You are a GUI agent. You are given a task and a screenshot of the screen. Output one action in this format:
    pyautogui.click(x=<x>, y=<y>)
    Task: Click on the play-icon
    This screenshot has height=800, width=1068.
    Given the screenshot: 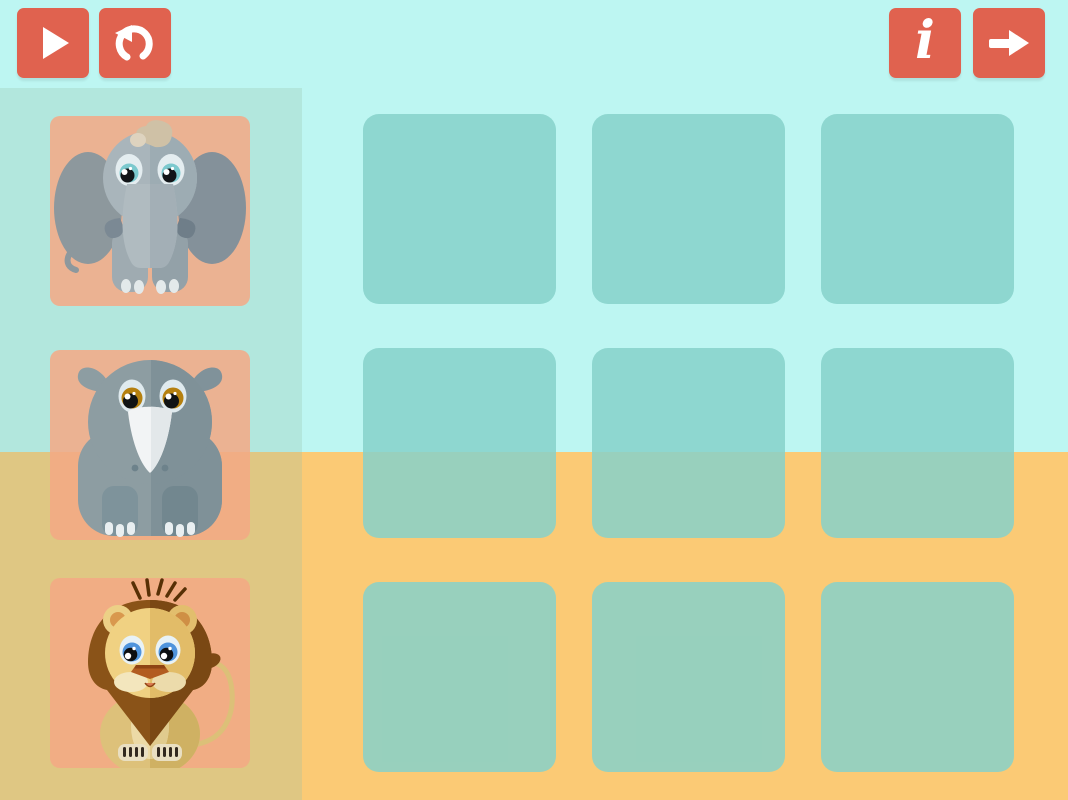 What is the action you would take?
    pyautogui.click(x=56, y=43)
    